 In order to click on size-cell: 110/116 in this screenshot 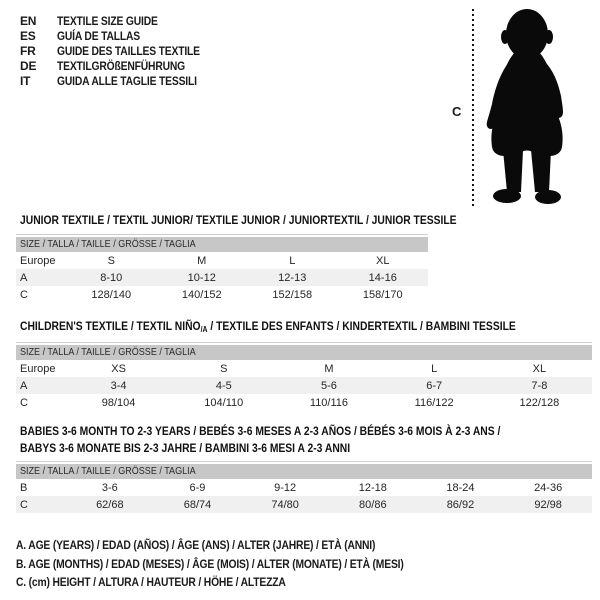, I will do `click(329, 402)`.